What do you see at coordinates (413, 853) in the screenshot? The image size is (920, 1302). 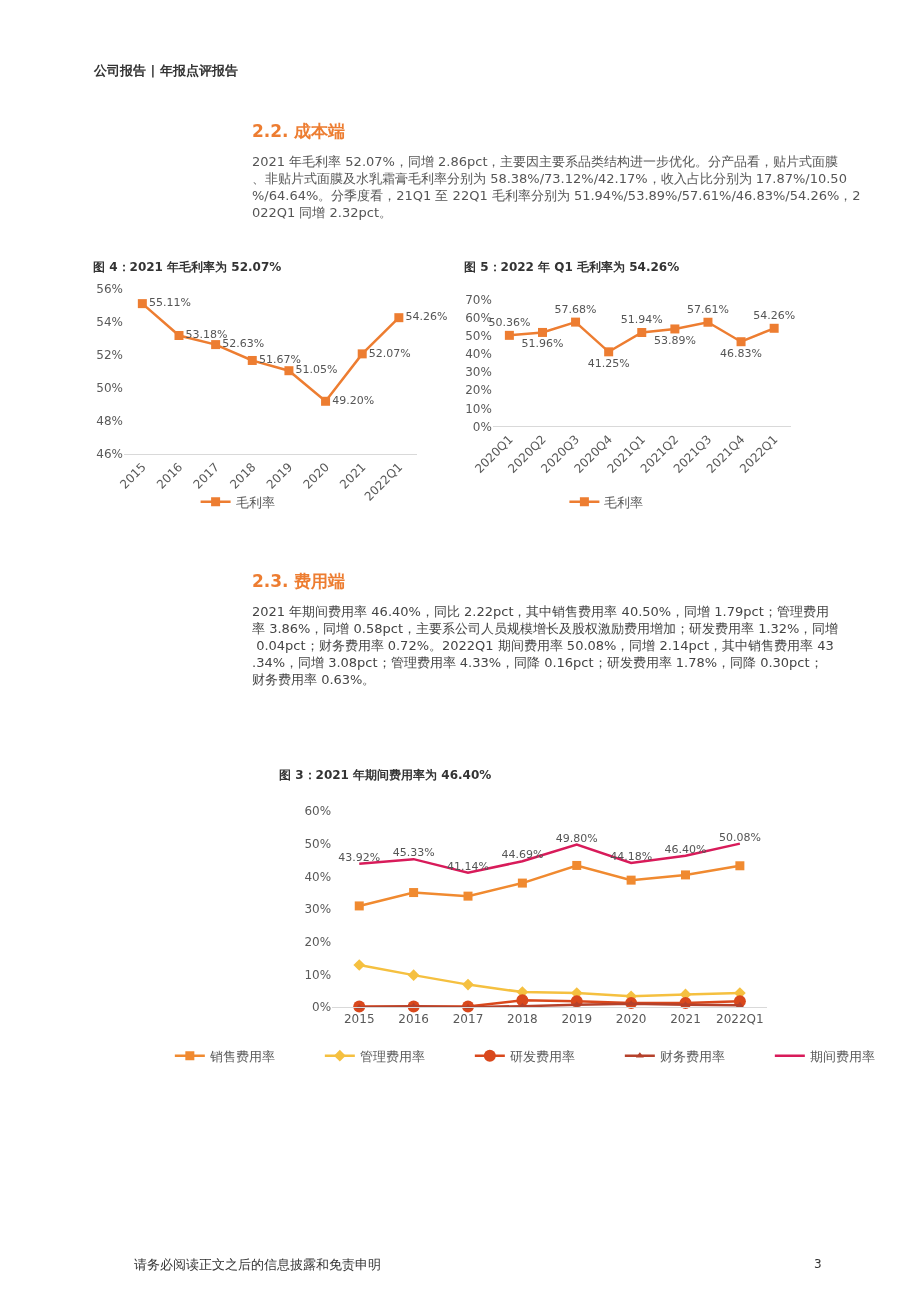 I see `data-label: 45.33%` at bounding box center [413, 853].